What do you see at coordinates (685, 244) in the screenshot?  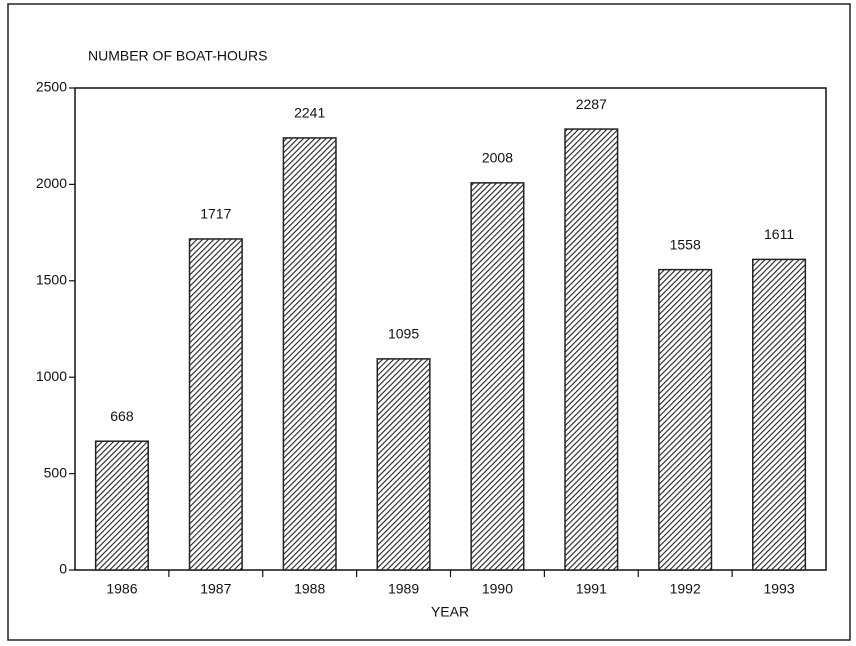 I see `value-label: 1558` at bounding box center [685, 244].